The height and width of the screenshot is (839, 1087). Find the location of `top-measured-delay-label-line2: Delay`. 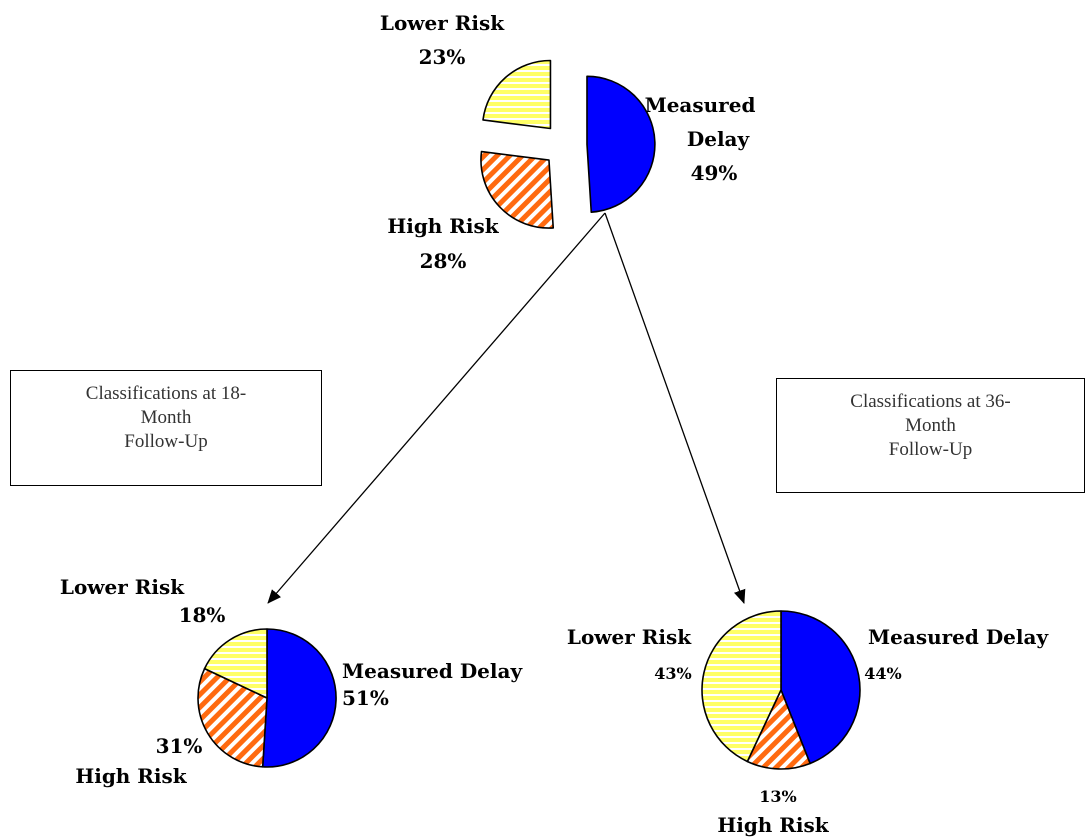

top-measured-delay-label-line2: Delay is located at coordinates (719, 139).